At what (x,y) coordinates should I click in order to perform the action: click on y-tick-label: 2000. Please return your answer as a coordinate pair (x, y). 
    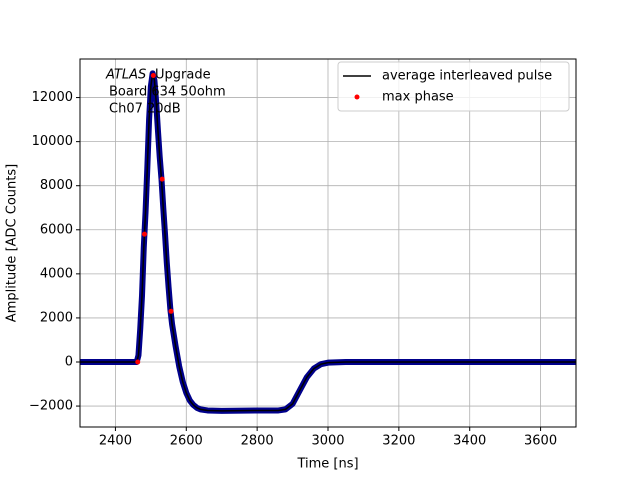
    Looking at the image, I should click on (56, 317).